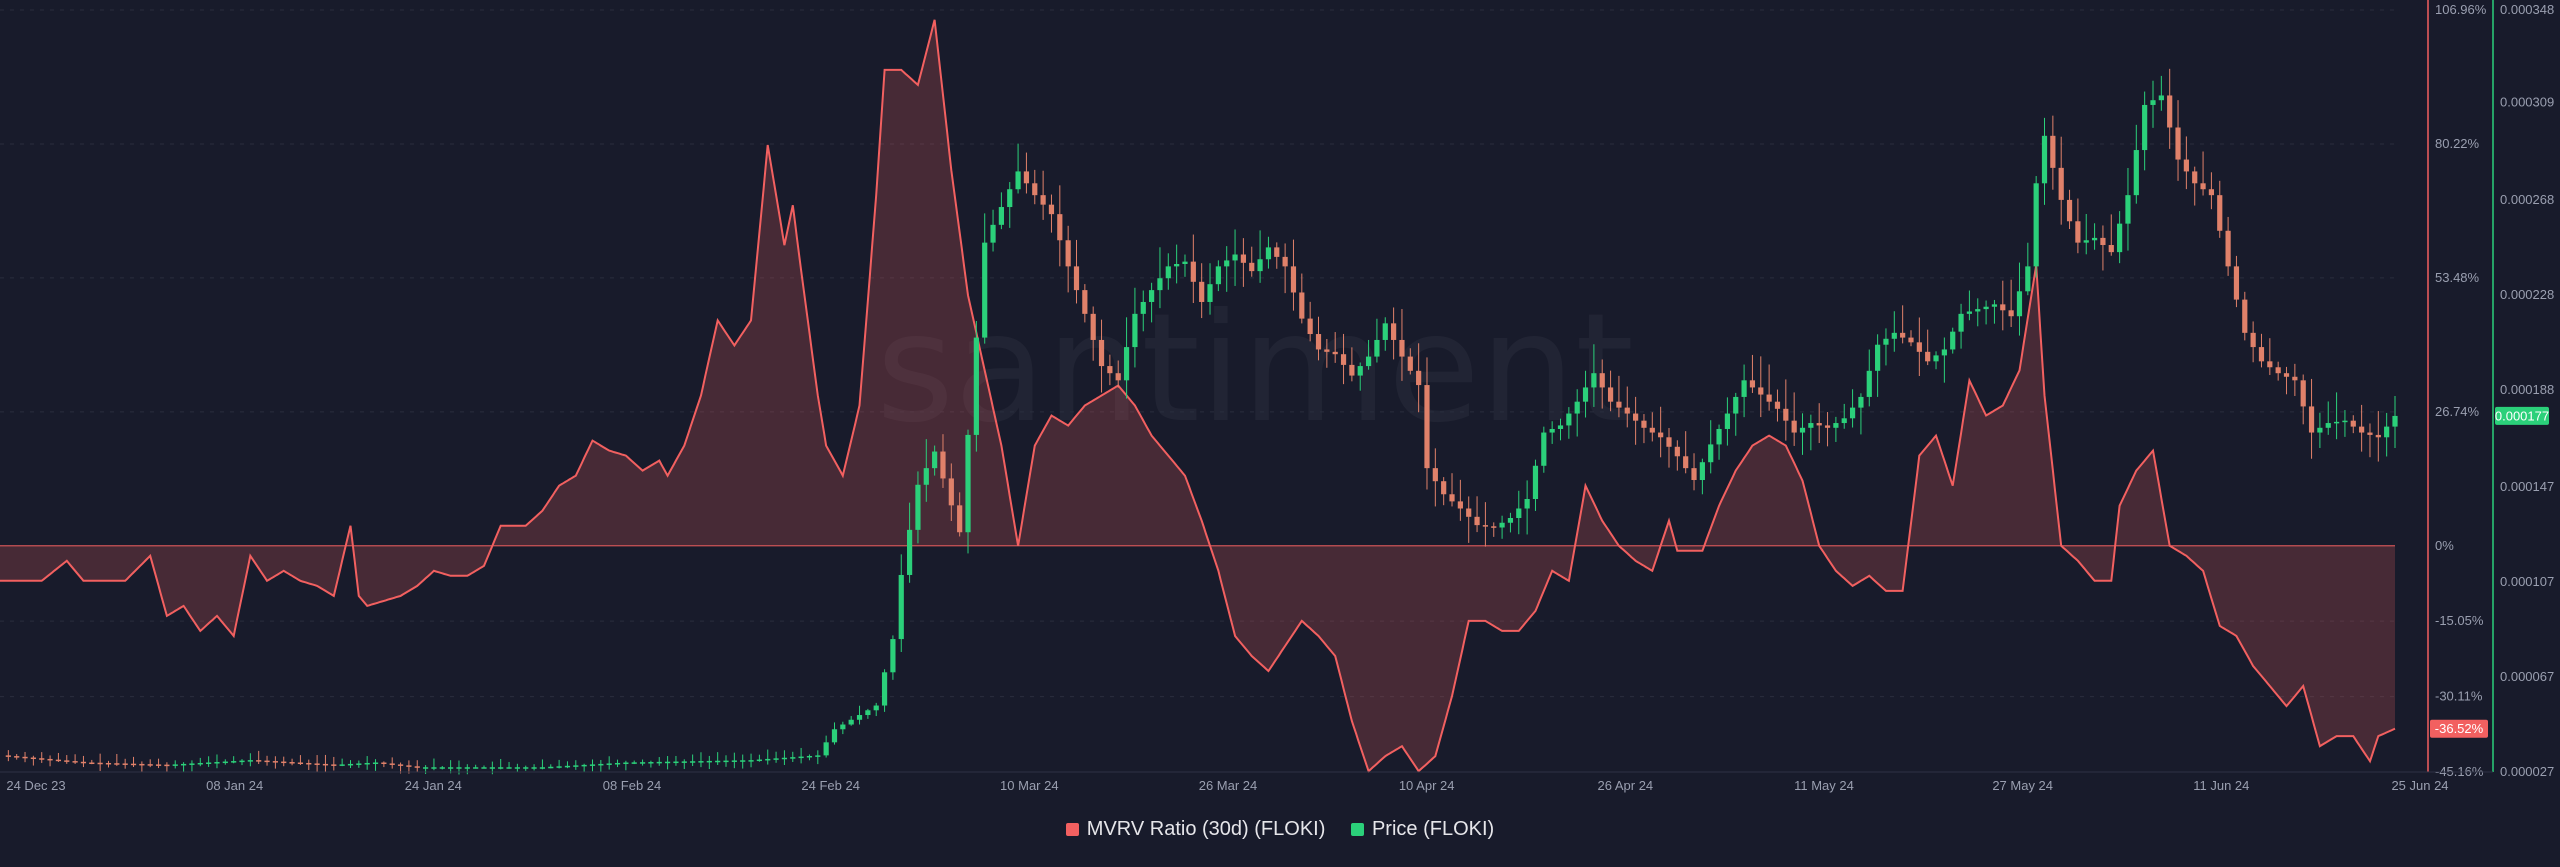 Image resolution: width=2560 pixels, height=867 pixels. What do you see at coordinates (2022, 785) in the screenshot?
I see `x-tick-label: 27 May 24` at bounding box center [2022, 785].